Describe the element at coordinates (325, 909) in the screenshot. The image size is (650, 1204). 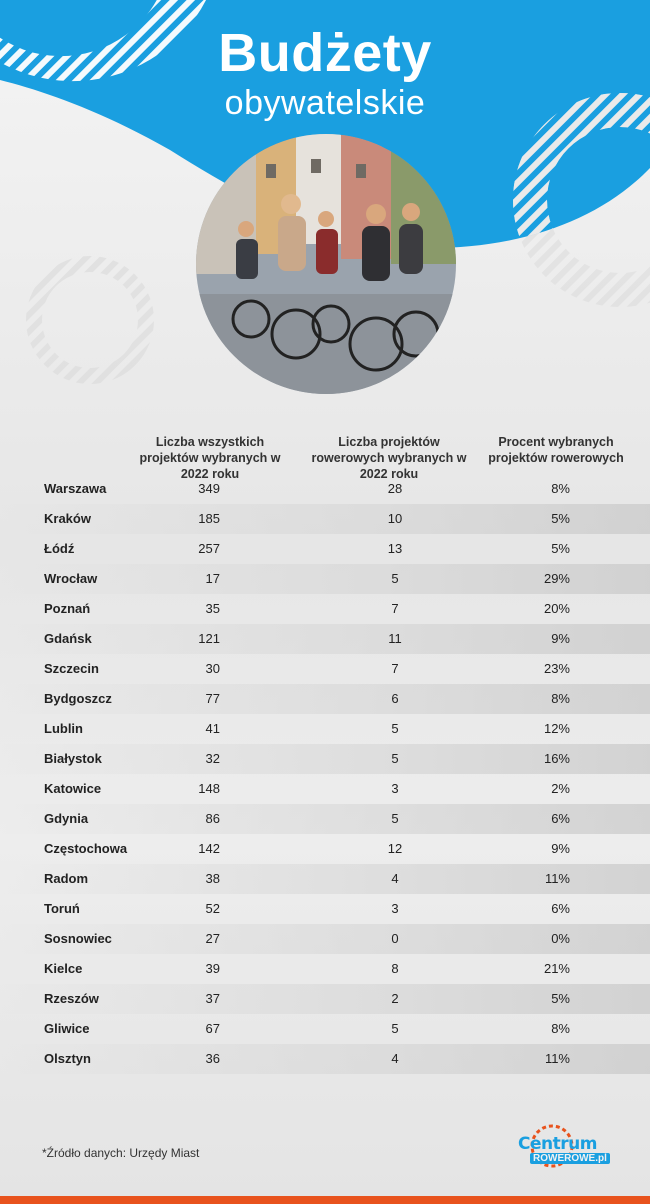
I see `table-row: Toruń 52 3 6%` at that location.